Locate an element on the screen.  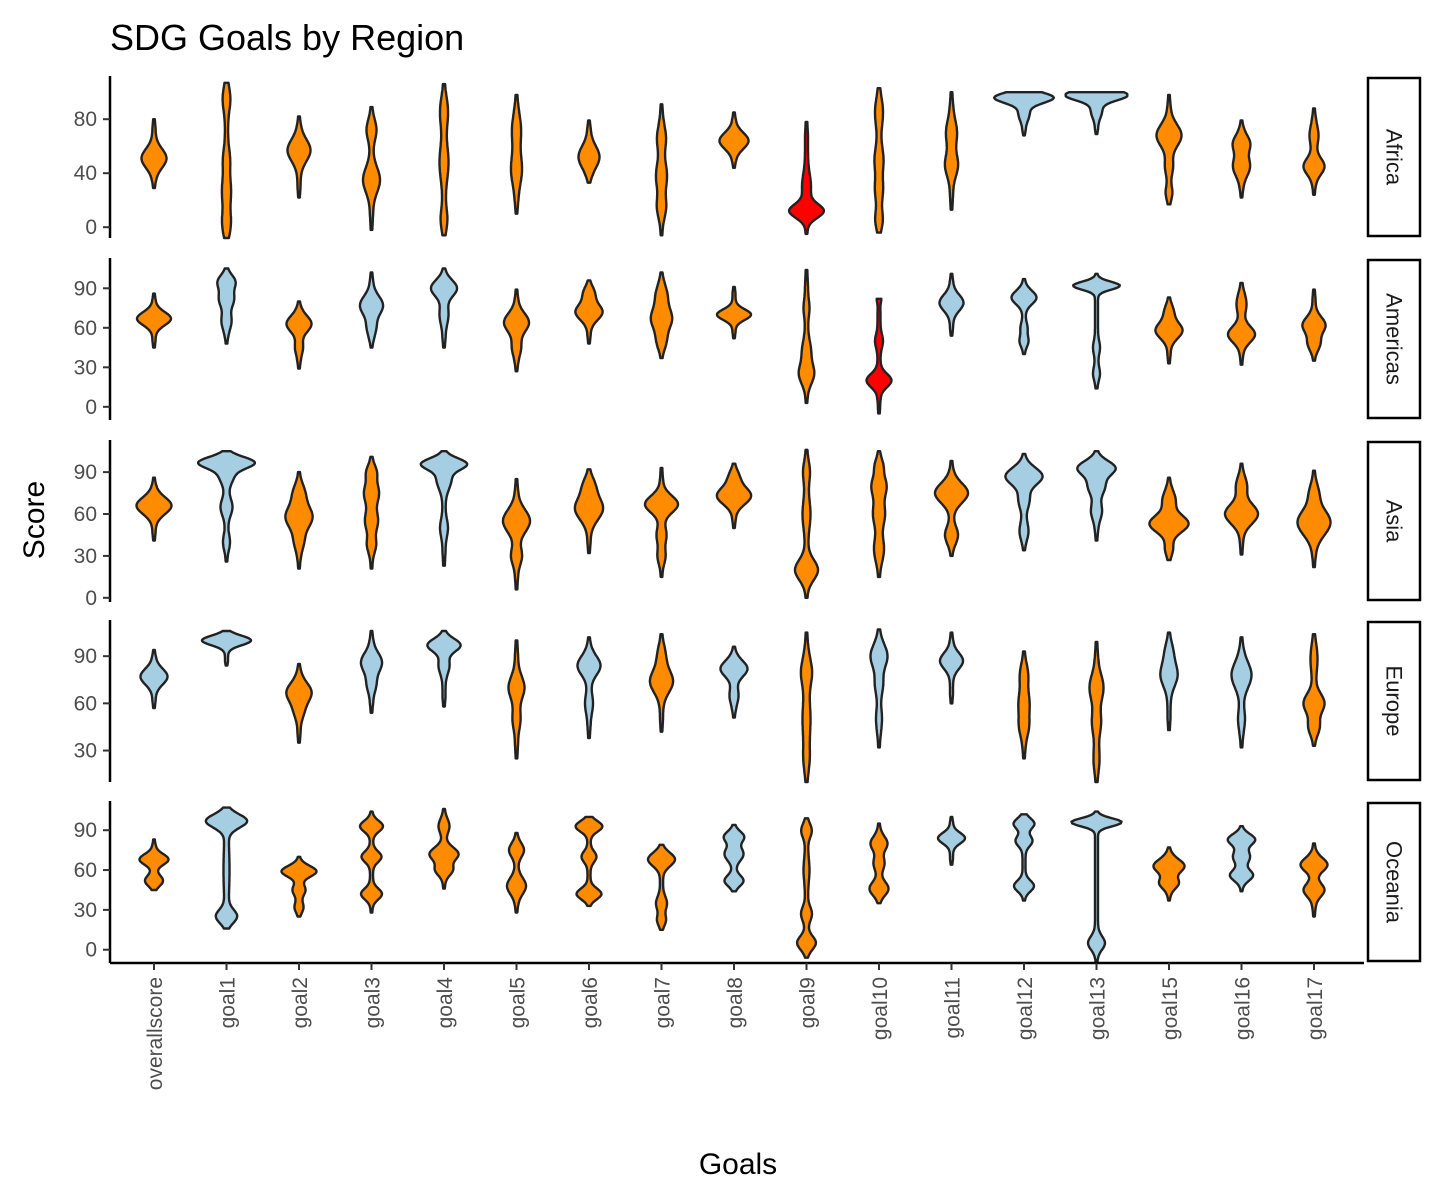
panel-oceania: 0 30 60 90 Oceania is located at coordinates (748, 883).